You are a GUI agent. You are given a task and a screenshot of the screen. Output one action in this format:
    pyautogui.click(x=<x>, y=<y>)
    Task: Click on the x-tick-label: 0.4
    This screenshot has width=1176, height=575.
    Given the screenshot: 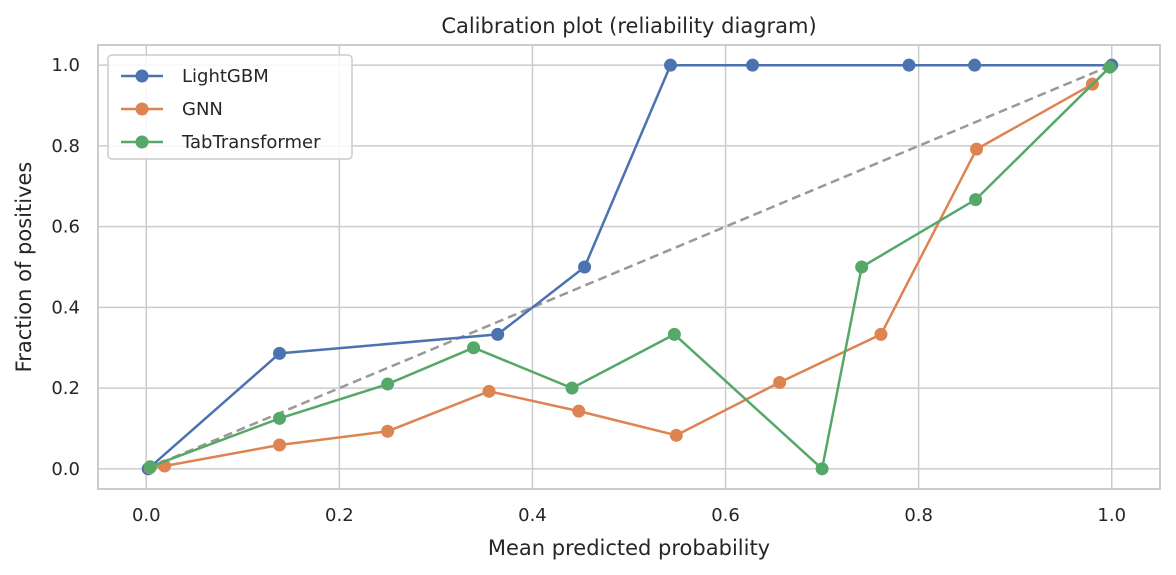 What is the action you would take?
    pyautogui.click(x=532, y=515)
    